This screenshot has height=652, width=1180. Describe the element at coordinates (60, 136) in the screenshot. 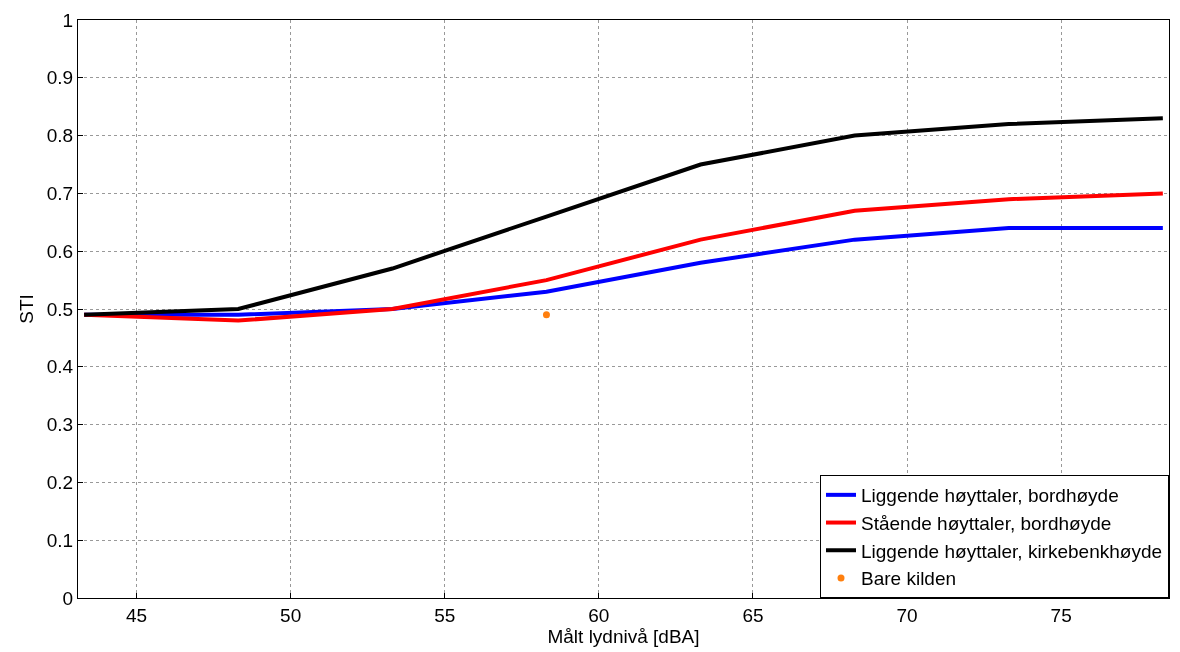

I see `y-tick-label: 0.8` at that location.